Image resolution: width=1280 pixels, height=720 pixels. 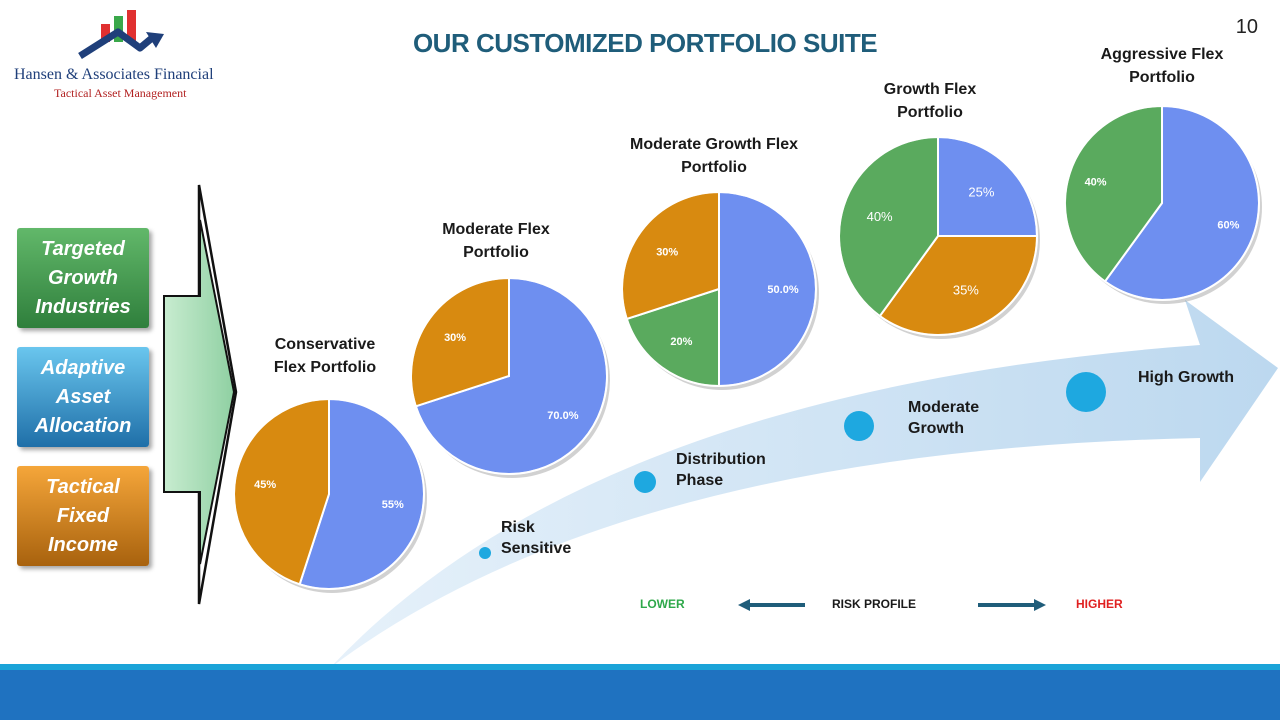 What do you see at coordinates (1162, 66) in the screenshot?
I see `portfolio-title-aggressive: Aggressive Flex Portfolio` at bounding box center [1162, 66].